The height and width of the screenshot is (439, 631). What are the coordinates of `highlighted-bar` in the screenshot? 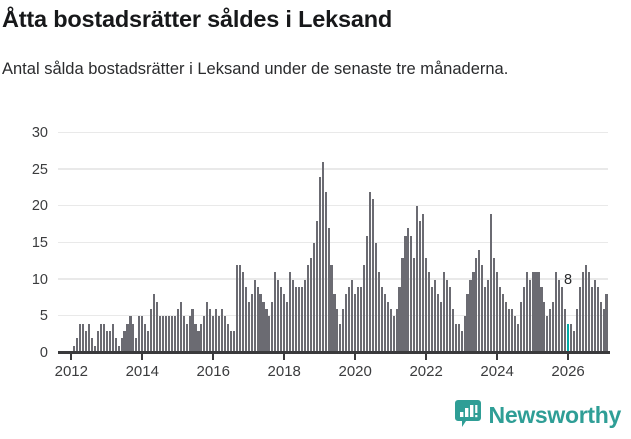 It's located at (568, 338).